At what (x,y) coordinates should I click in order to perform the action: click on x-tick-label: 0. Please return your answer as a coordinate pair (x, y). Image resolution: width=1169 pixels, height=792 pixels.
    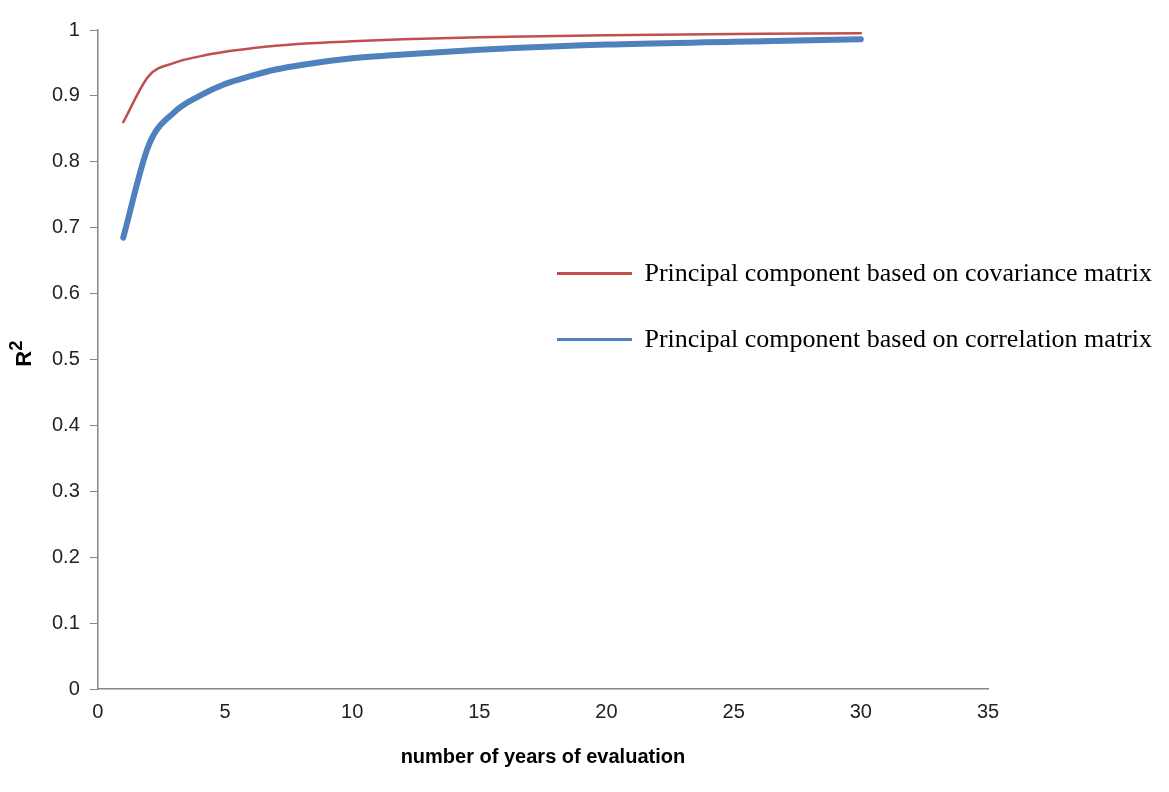
    Looking at the image, I should click on (98, 710).